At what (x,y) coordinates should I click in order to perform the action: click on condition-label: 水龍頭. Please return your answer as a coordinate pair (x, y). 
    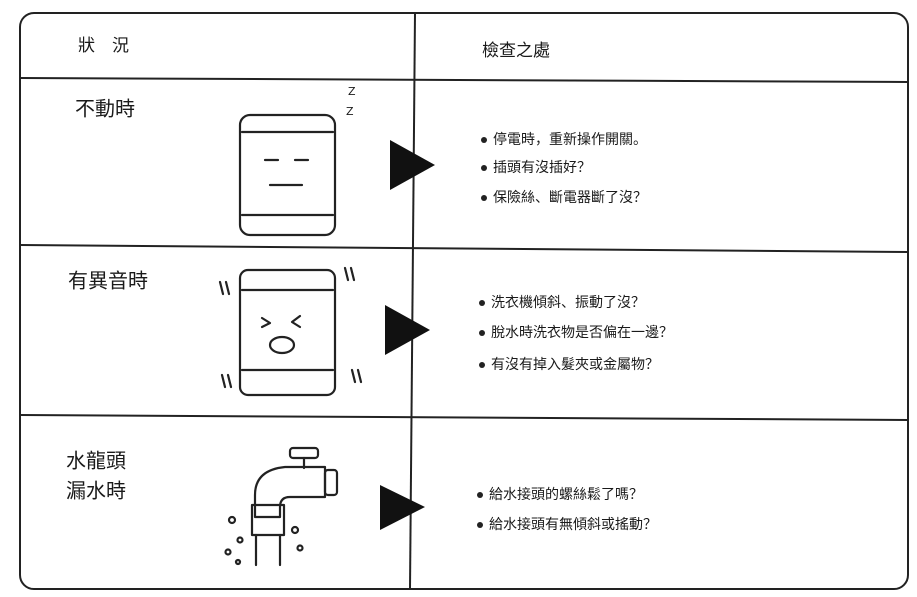
    Looking at the image, I should click on (96, 461).